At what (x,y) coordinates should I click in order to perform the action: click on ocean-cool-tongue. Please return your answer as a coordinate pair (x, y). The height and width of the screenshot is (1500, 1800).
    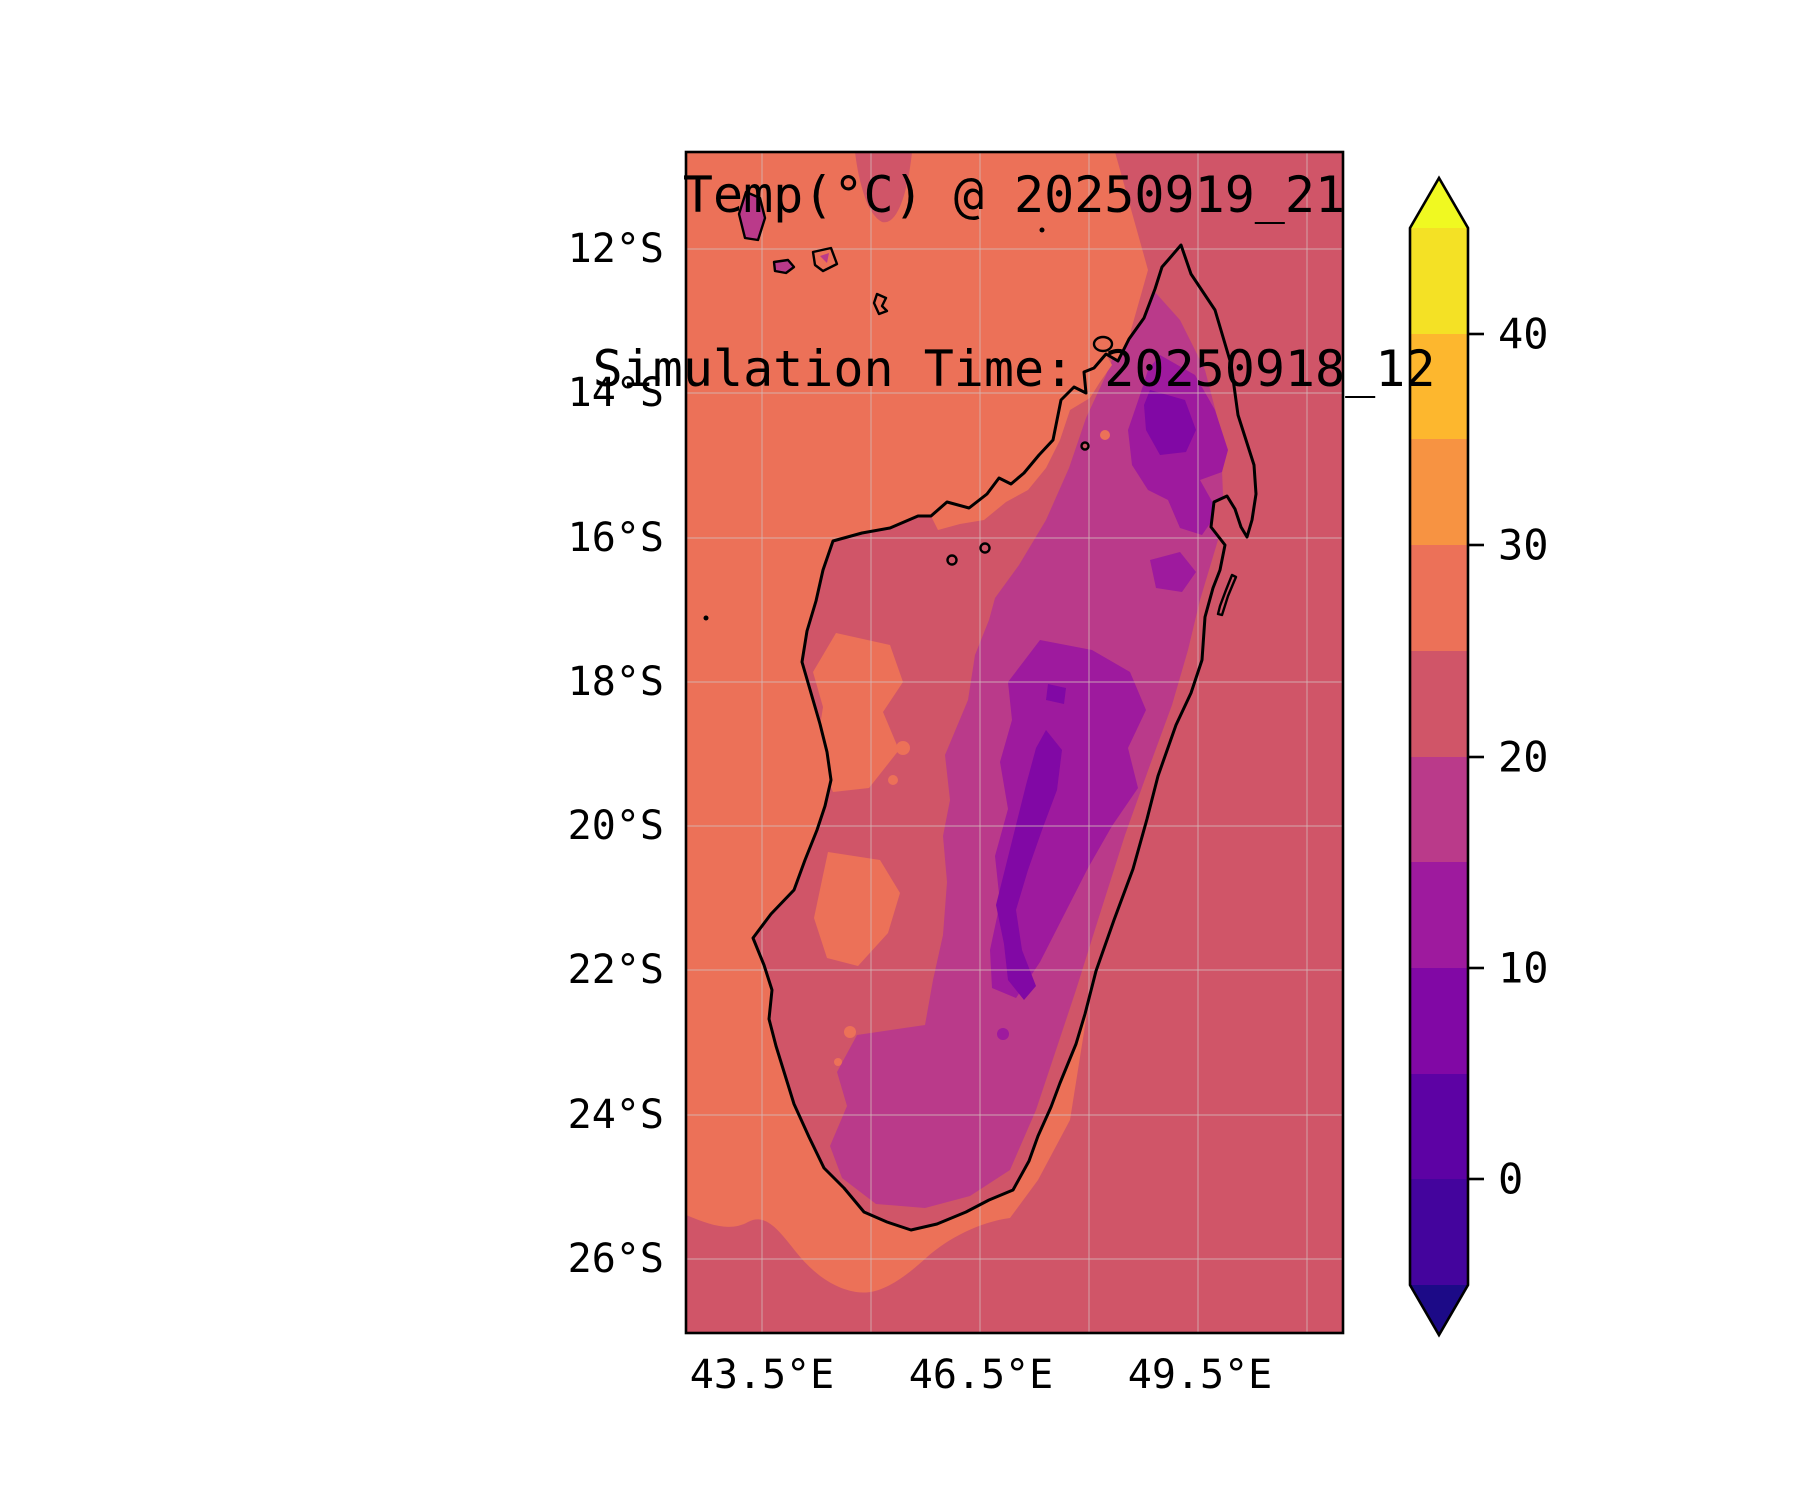
    Looking at the image, I should click on (883, 187).